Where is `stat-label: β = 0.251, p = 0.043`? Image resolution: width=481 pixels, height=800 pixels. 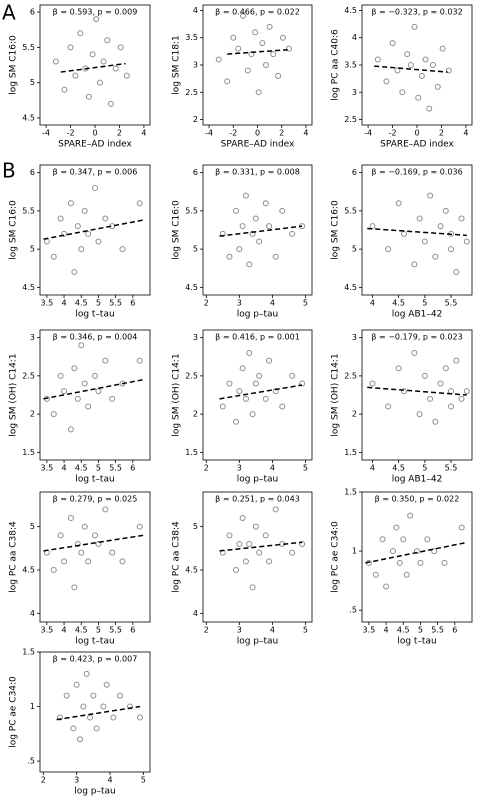
stat-label: β = 0.251, p = 0.043 is located at coordinates (257, 499).